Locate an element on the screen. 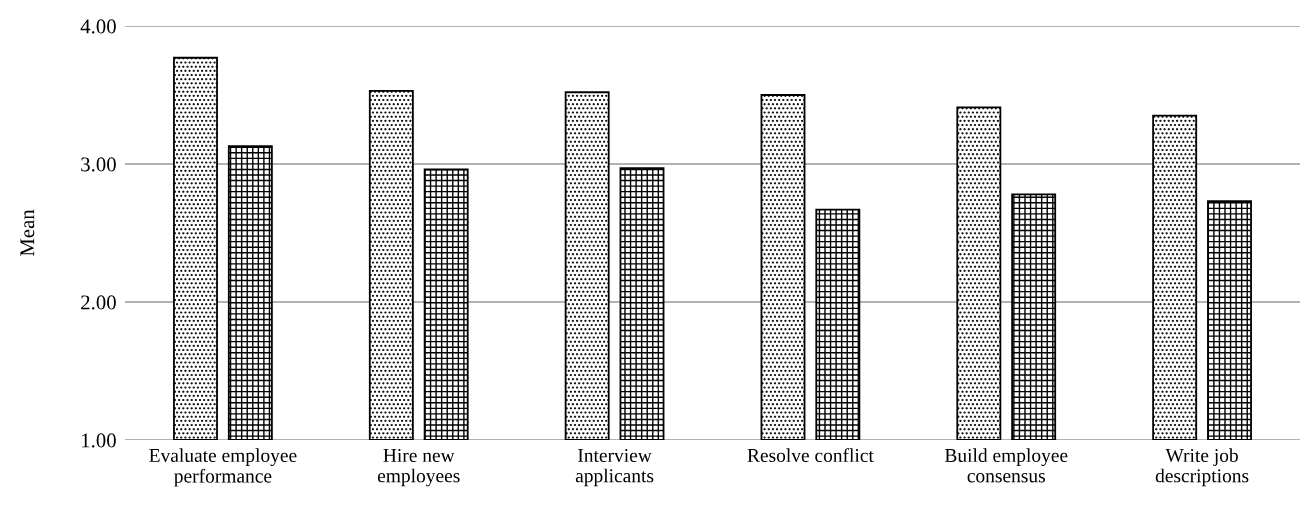 This screenshot has width=1305, height=510. y-tick-label: 4.00 is located at coordinates (98, 26).